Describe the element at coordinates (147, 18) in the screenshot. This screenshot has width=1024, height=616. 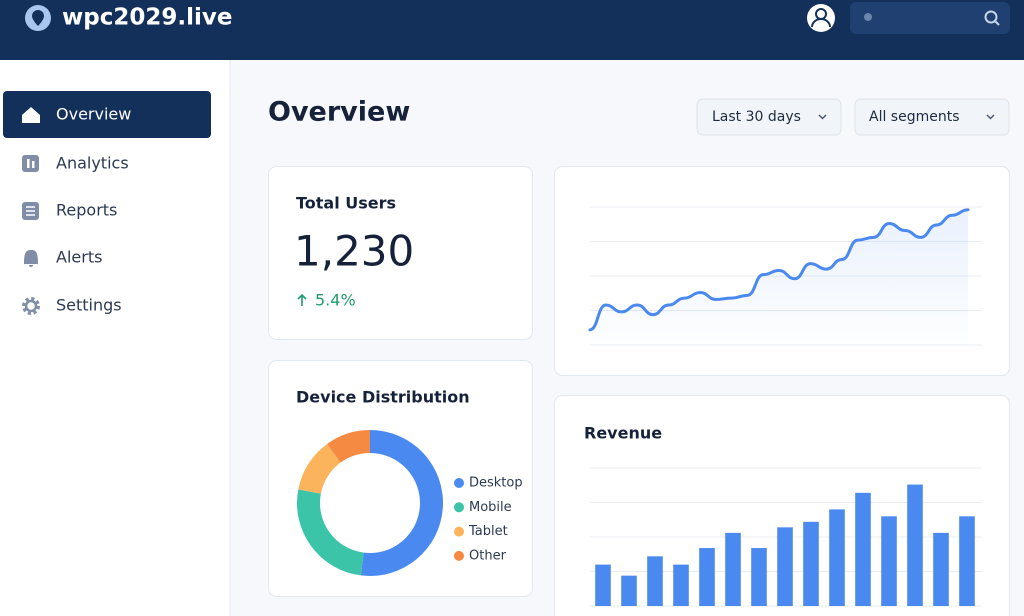
I see `site-title: wpc2029.live` at that location.